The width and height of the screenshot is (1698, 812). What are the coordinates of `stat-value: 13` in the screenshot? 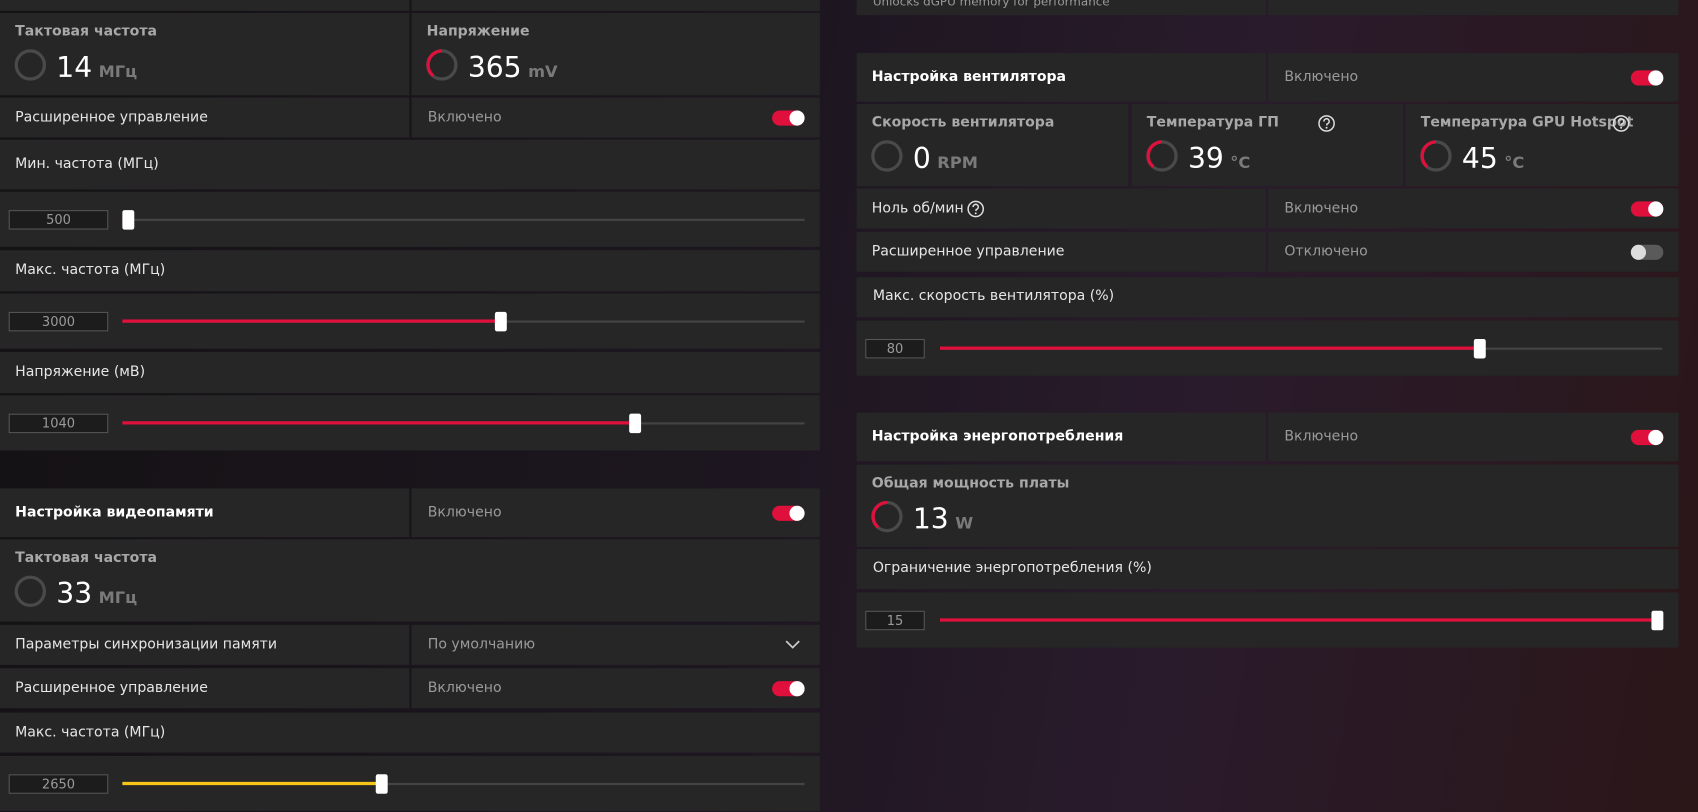 It's located at (930, 520).